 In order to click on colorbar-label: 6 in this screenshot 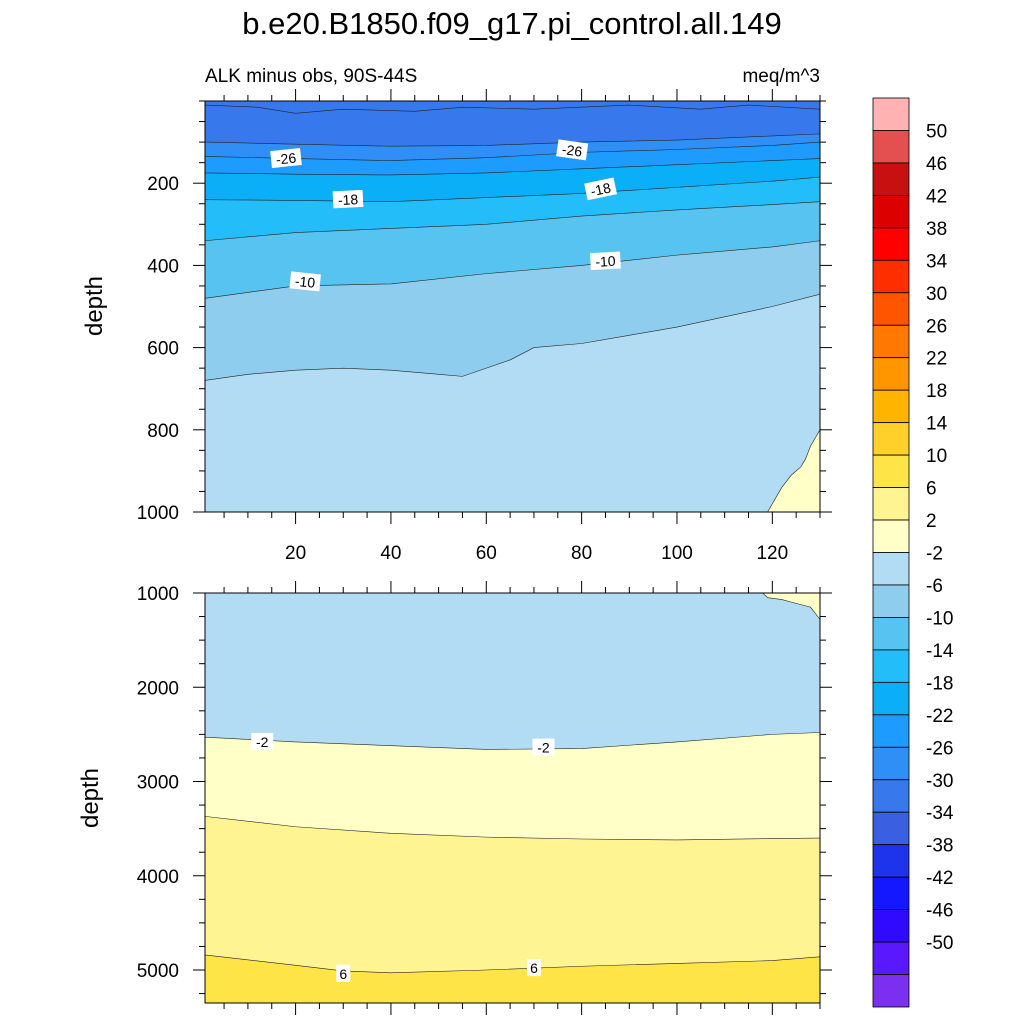, I will do `click(931, 489)`.